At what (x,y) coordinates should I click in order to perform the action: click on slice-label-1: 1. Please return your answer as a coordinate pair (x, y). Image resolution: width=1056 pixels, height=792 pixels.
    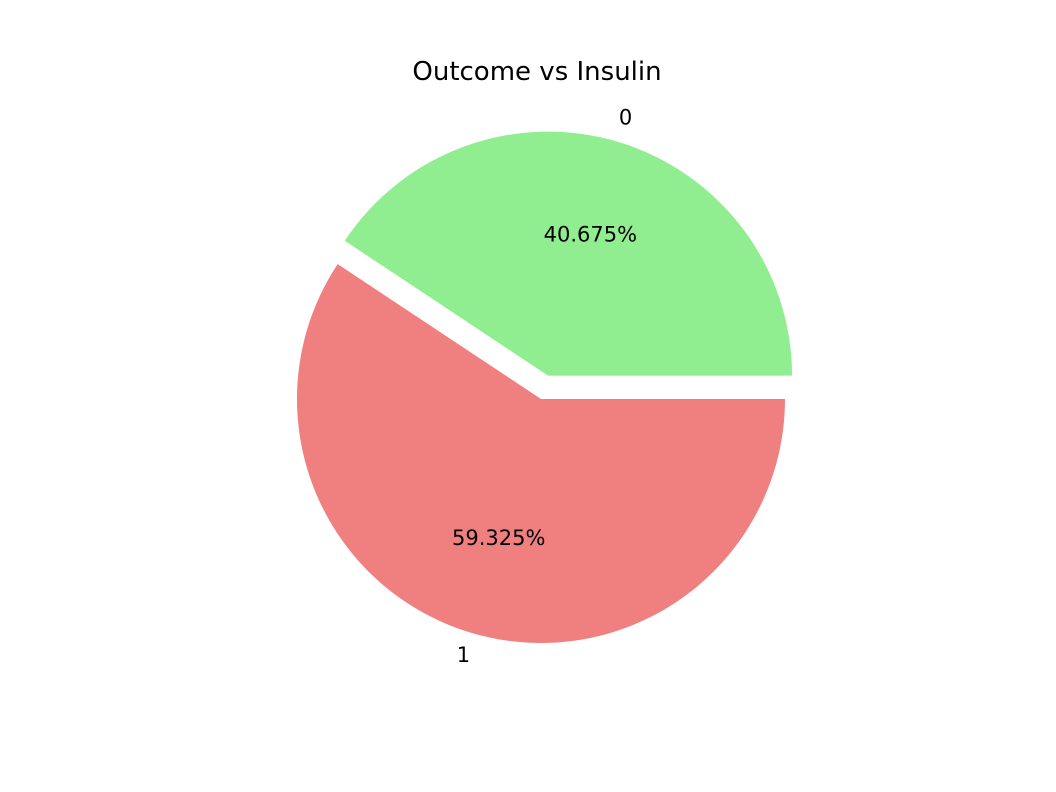
    Looking at the image, I should click on (463, 655).